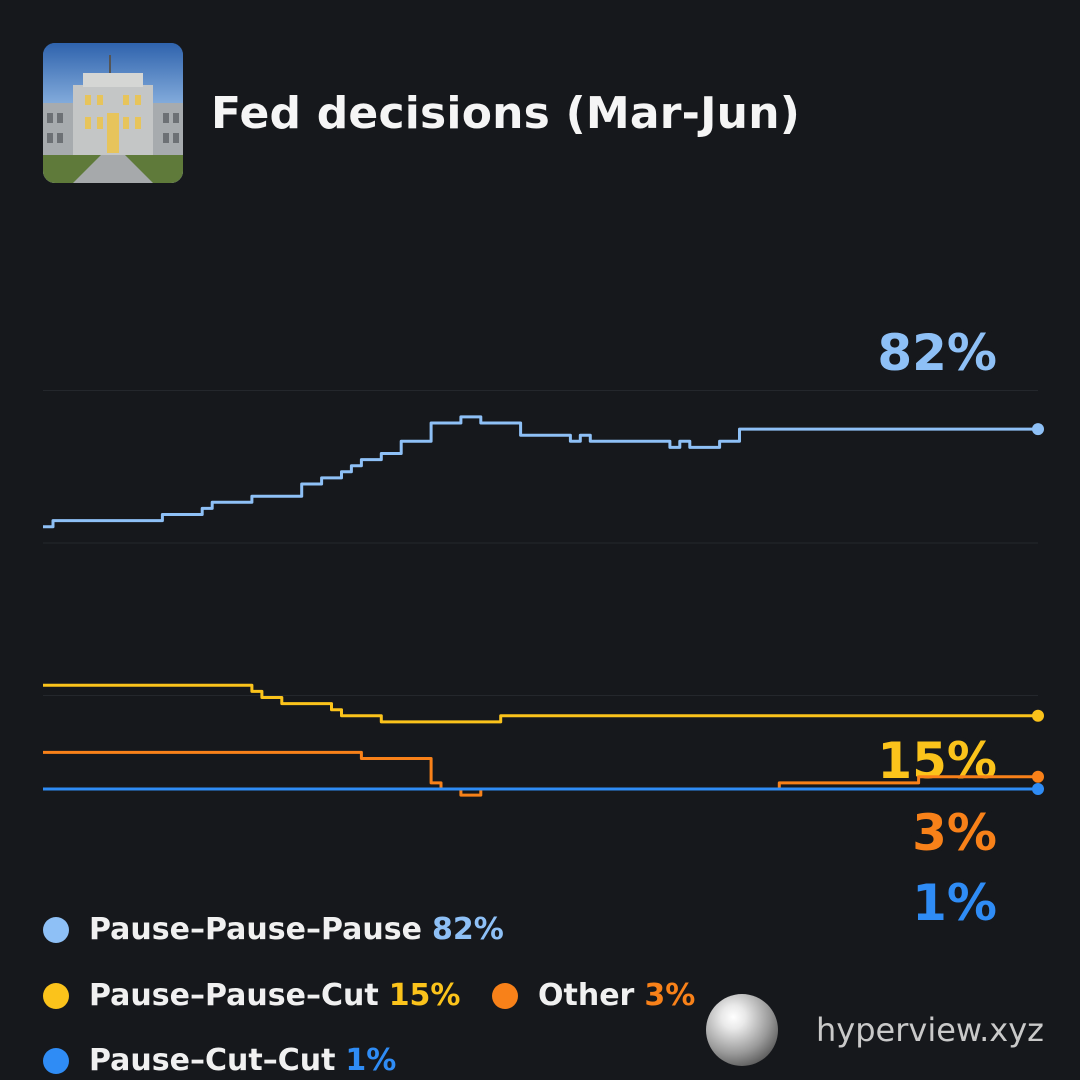 The height and width of the screenshot is (1080, 1080). Describe the element at coordinates (937, 353) in the screenshot. I see `end-label-pause-pause-pause: 82%` at that location.